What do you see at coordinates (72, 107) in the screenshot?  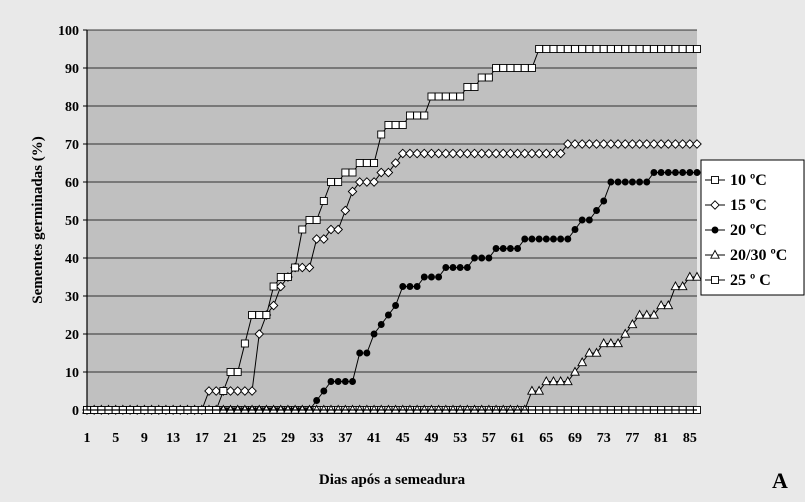 I see `y-tick-label: 80` at bounding box center [72, 107].